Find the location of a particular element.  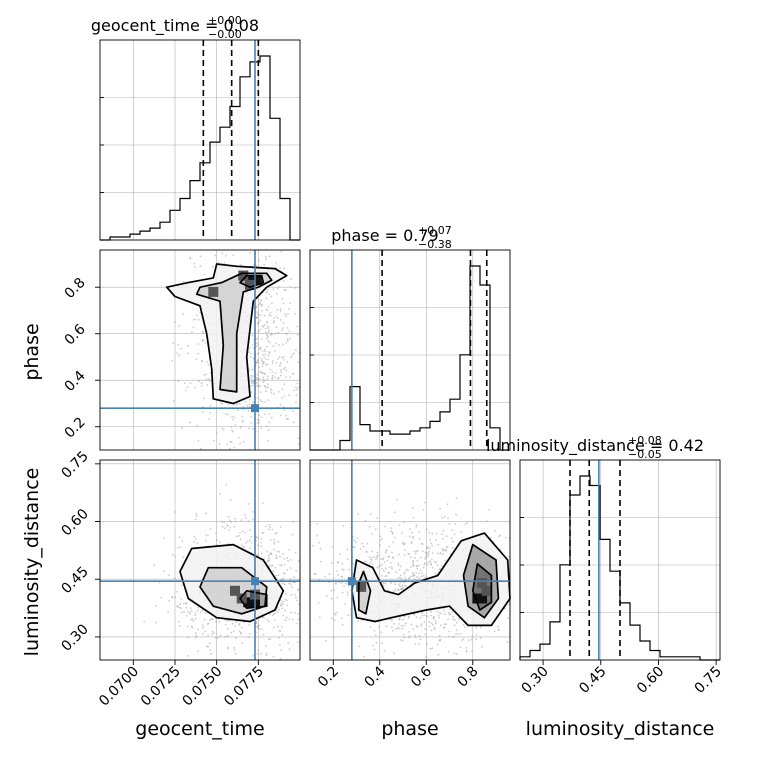

x-tick-label-phase: 0.2 is located at coordinates (328, 677).